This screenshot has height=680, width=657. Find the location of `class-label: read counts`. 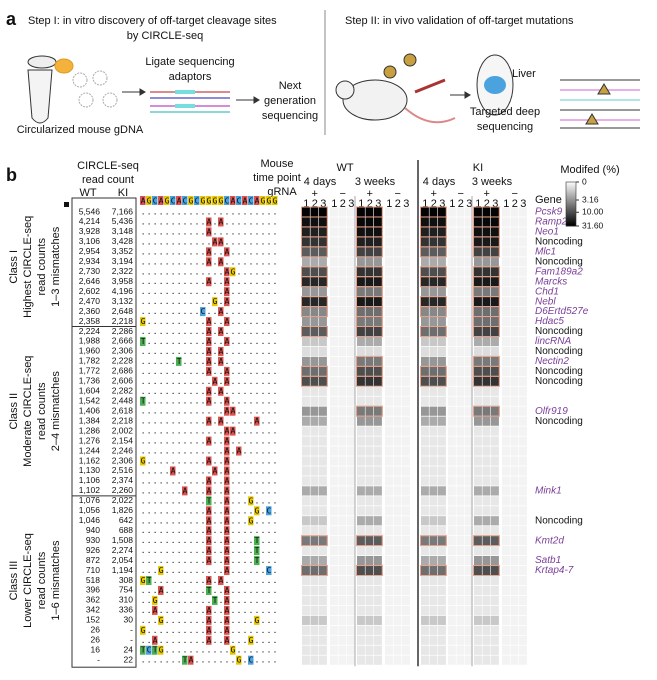

class-label: read counts is located at coordinates (42, 411).